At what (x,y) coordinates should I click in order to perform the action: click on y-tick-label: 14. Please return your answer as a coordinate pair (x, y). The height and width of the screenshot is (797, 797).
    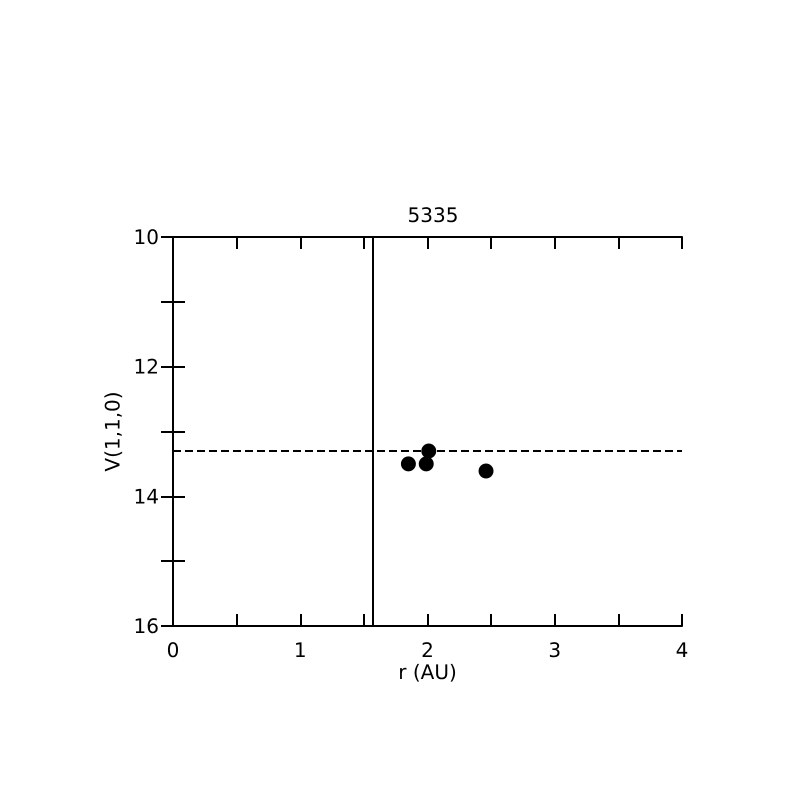
    Looking at the image, I should click on (146, 496).